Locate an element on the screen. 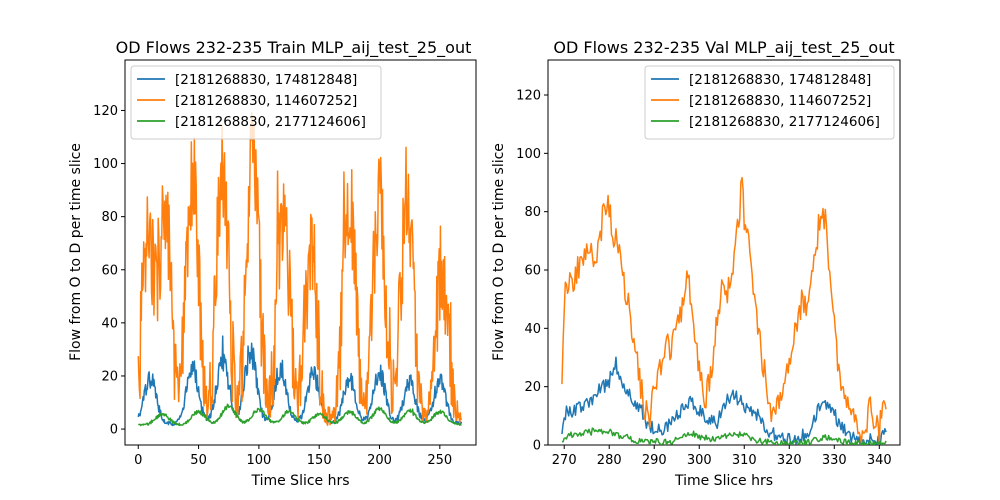 Image resolution: width=1000 pixels, height=500 pixels. train-legend-box is located at coordinates (256, 102).